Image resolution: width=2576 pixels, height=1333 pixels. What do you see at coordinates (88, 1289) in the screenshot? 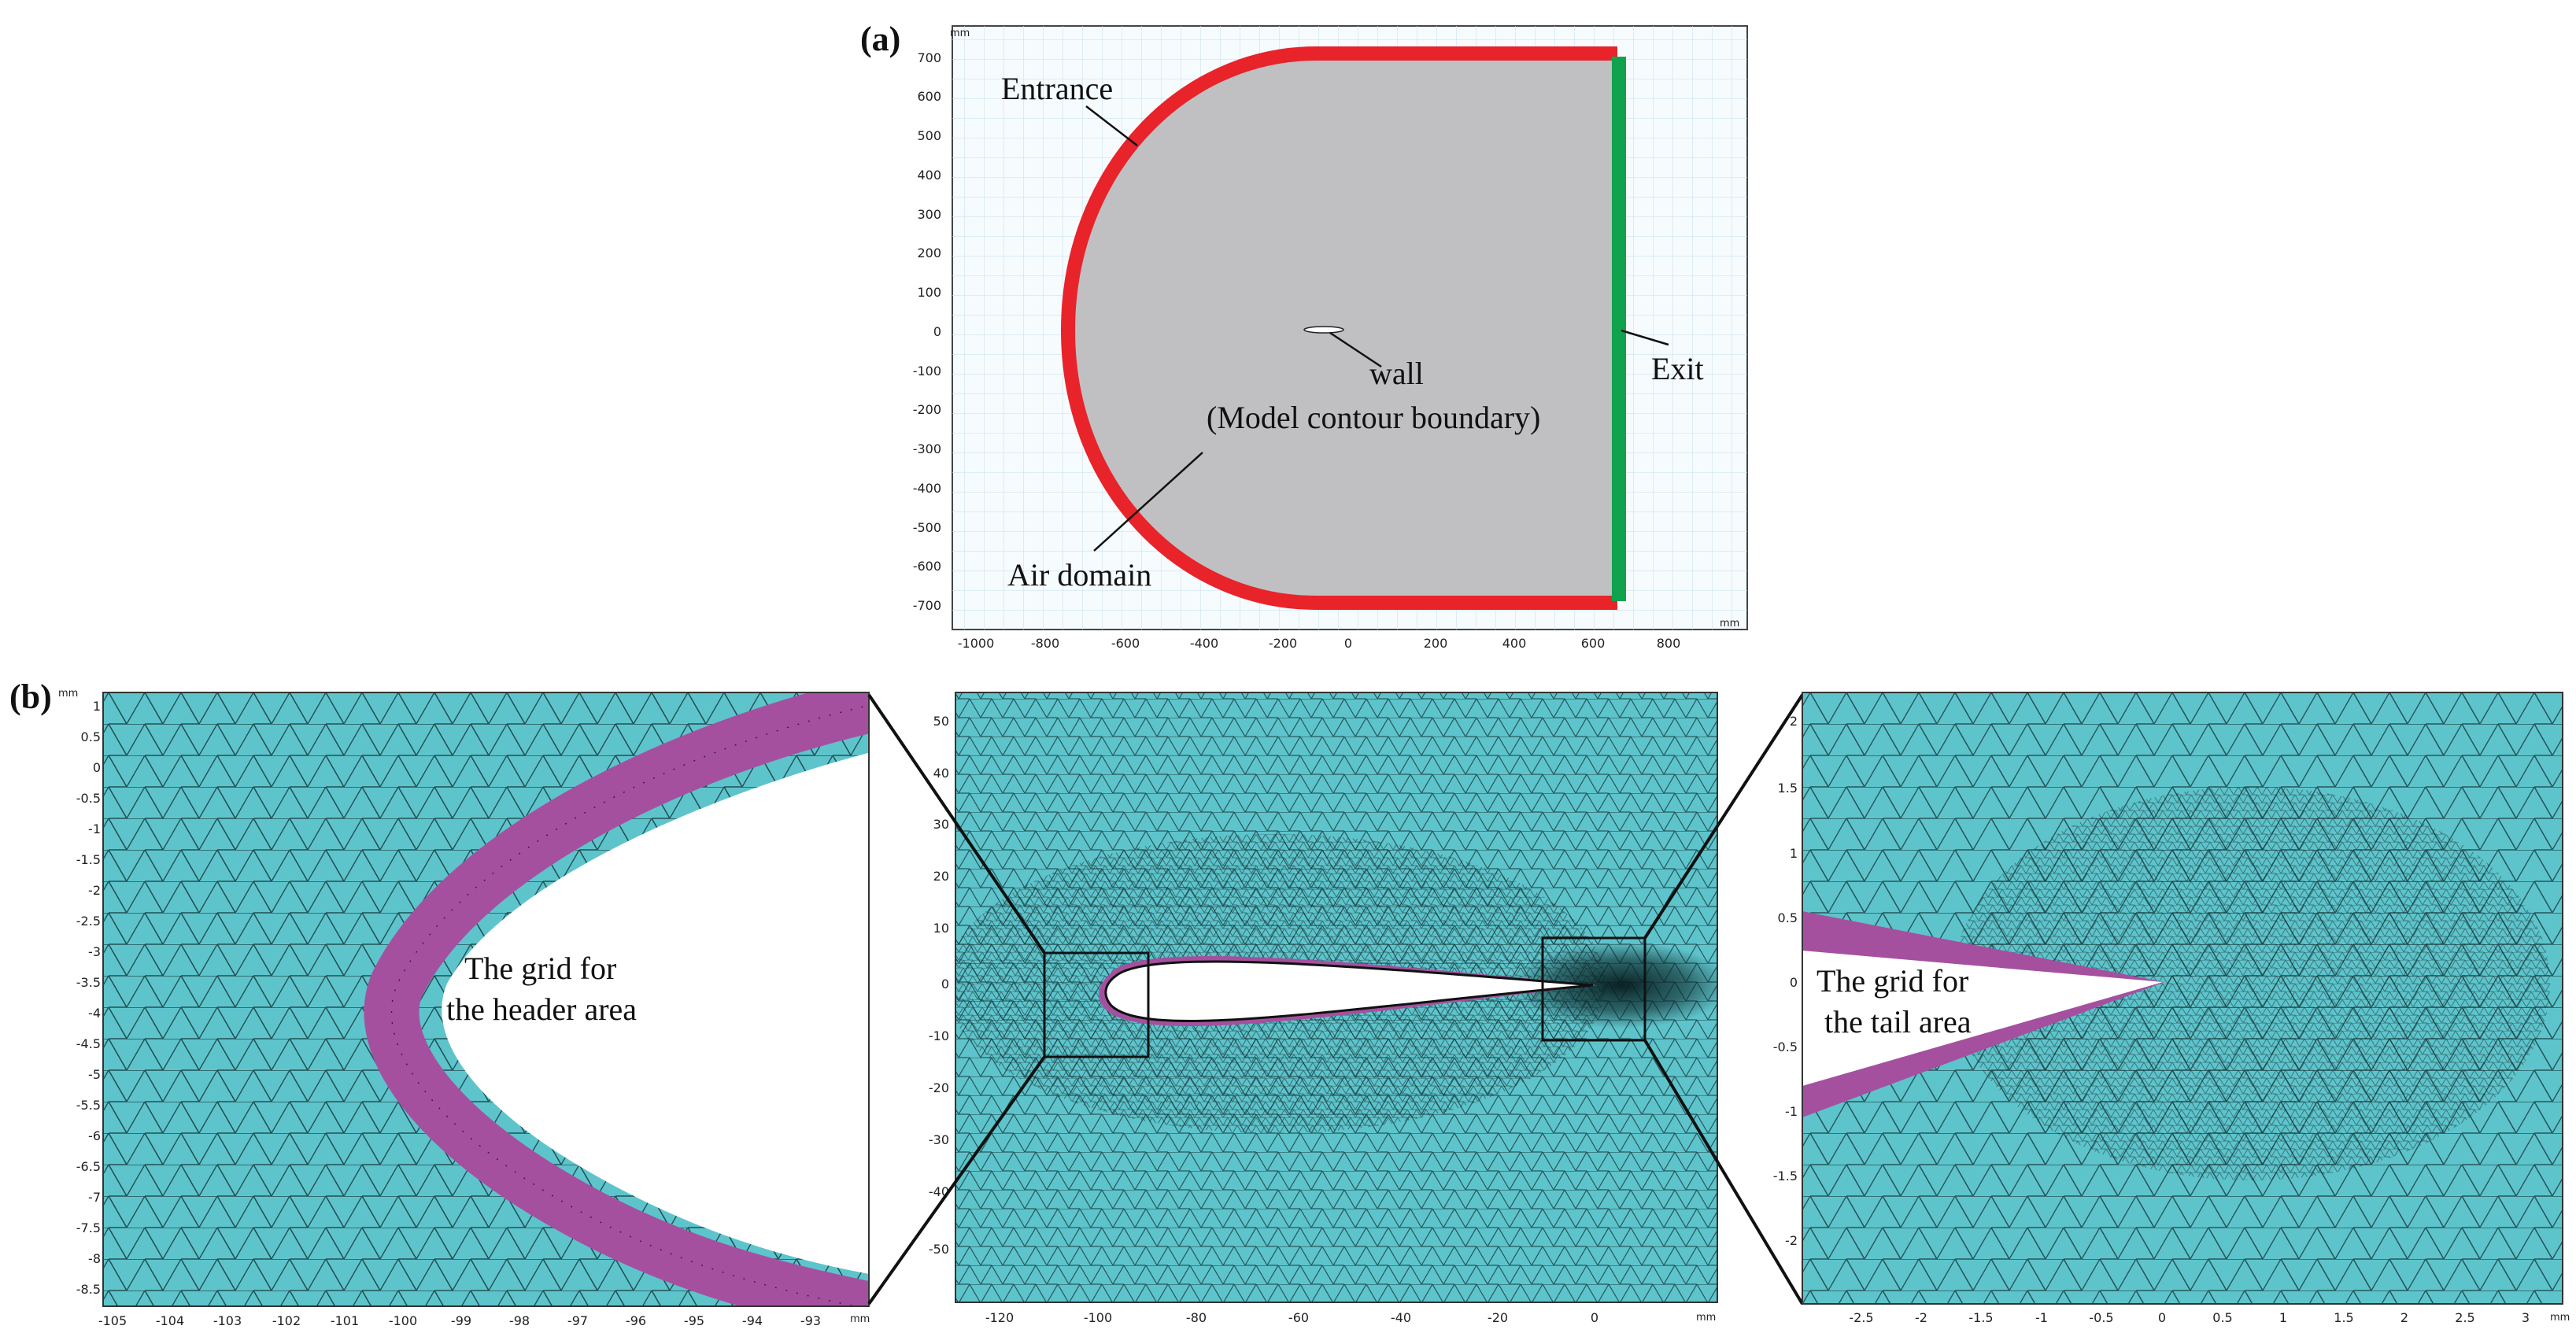
I see `left-y-neg8.5: -8.5` at bounding box center [88, 1289].